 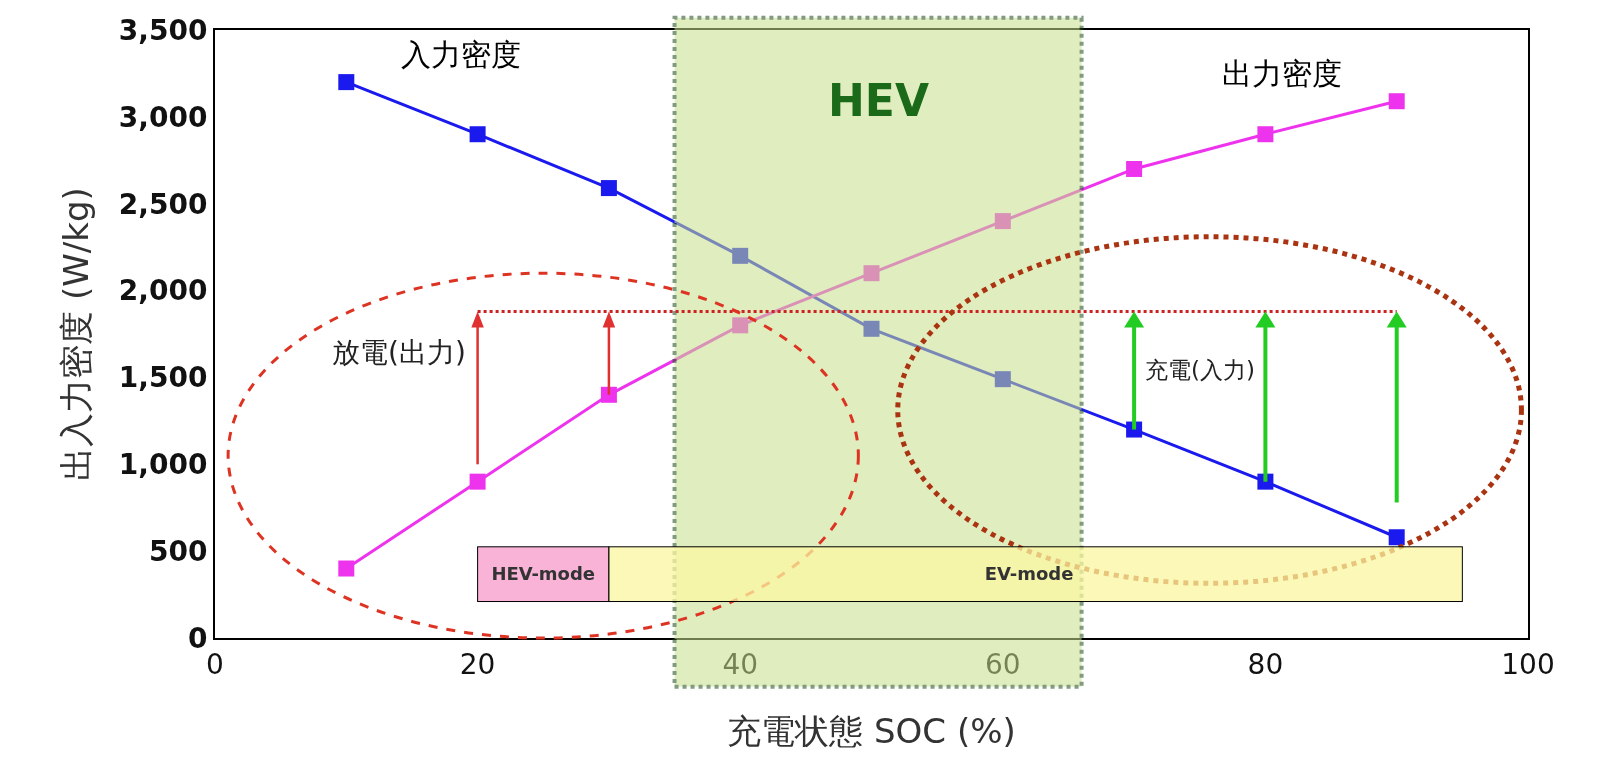 I want to click on series-label: 出力密度, so click(x=1282, y=73).